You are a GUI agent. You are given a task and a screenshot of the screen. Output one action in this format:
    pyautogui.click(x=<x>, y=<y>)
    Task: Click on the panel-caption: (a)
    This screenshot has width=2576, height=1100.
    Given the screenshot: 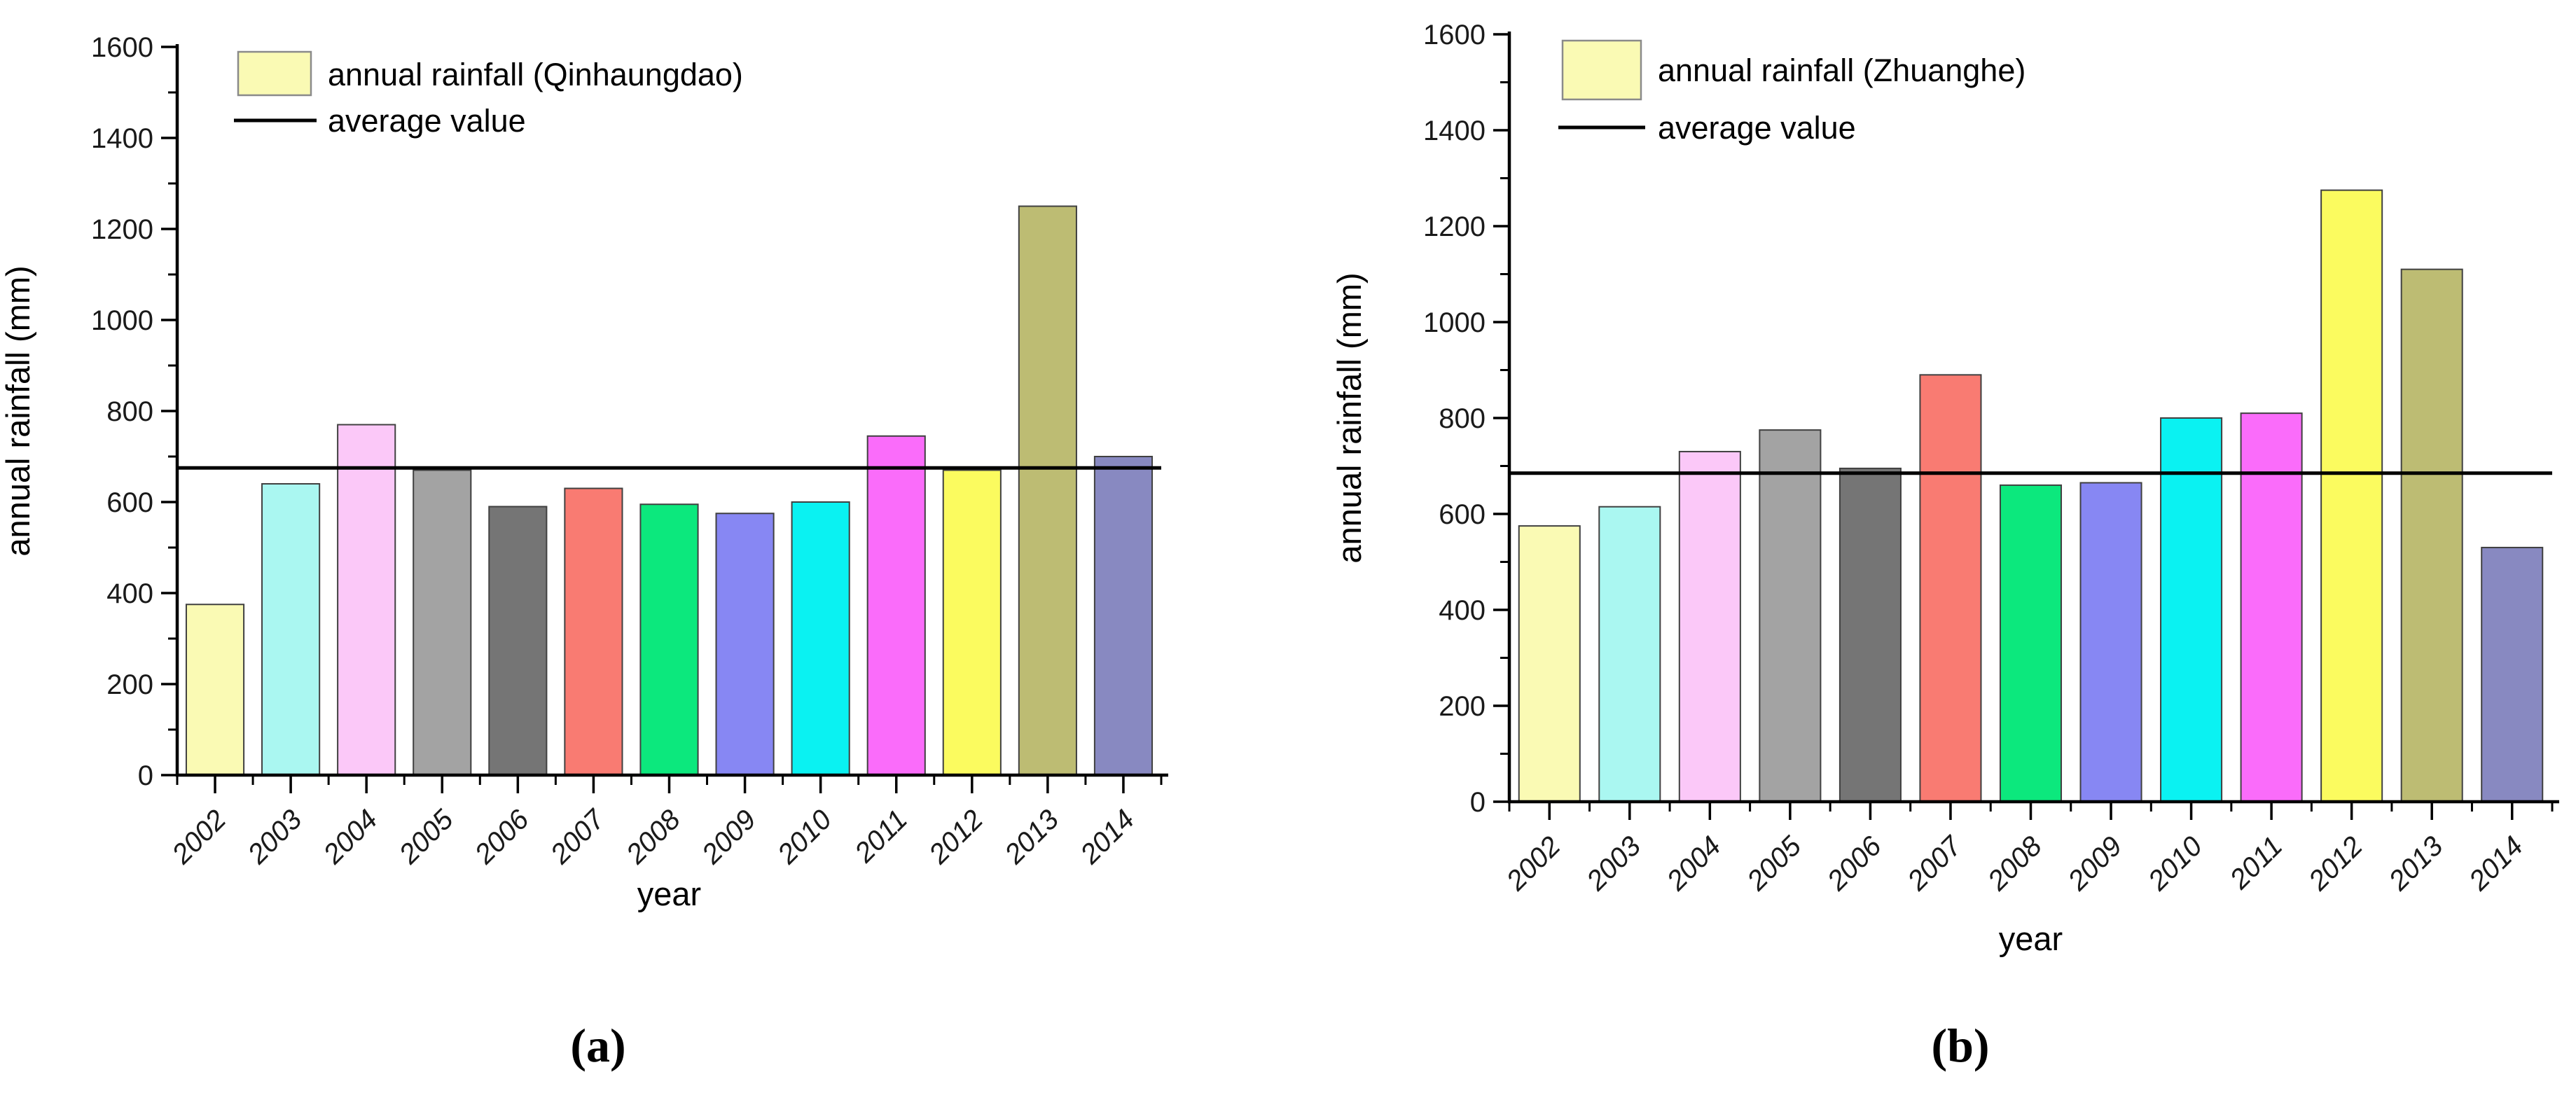 What is the action you would take?
    pyautogui.click(x=597, y=1045)
    